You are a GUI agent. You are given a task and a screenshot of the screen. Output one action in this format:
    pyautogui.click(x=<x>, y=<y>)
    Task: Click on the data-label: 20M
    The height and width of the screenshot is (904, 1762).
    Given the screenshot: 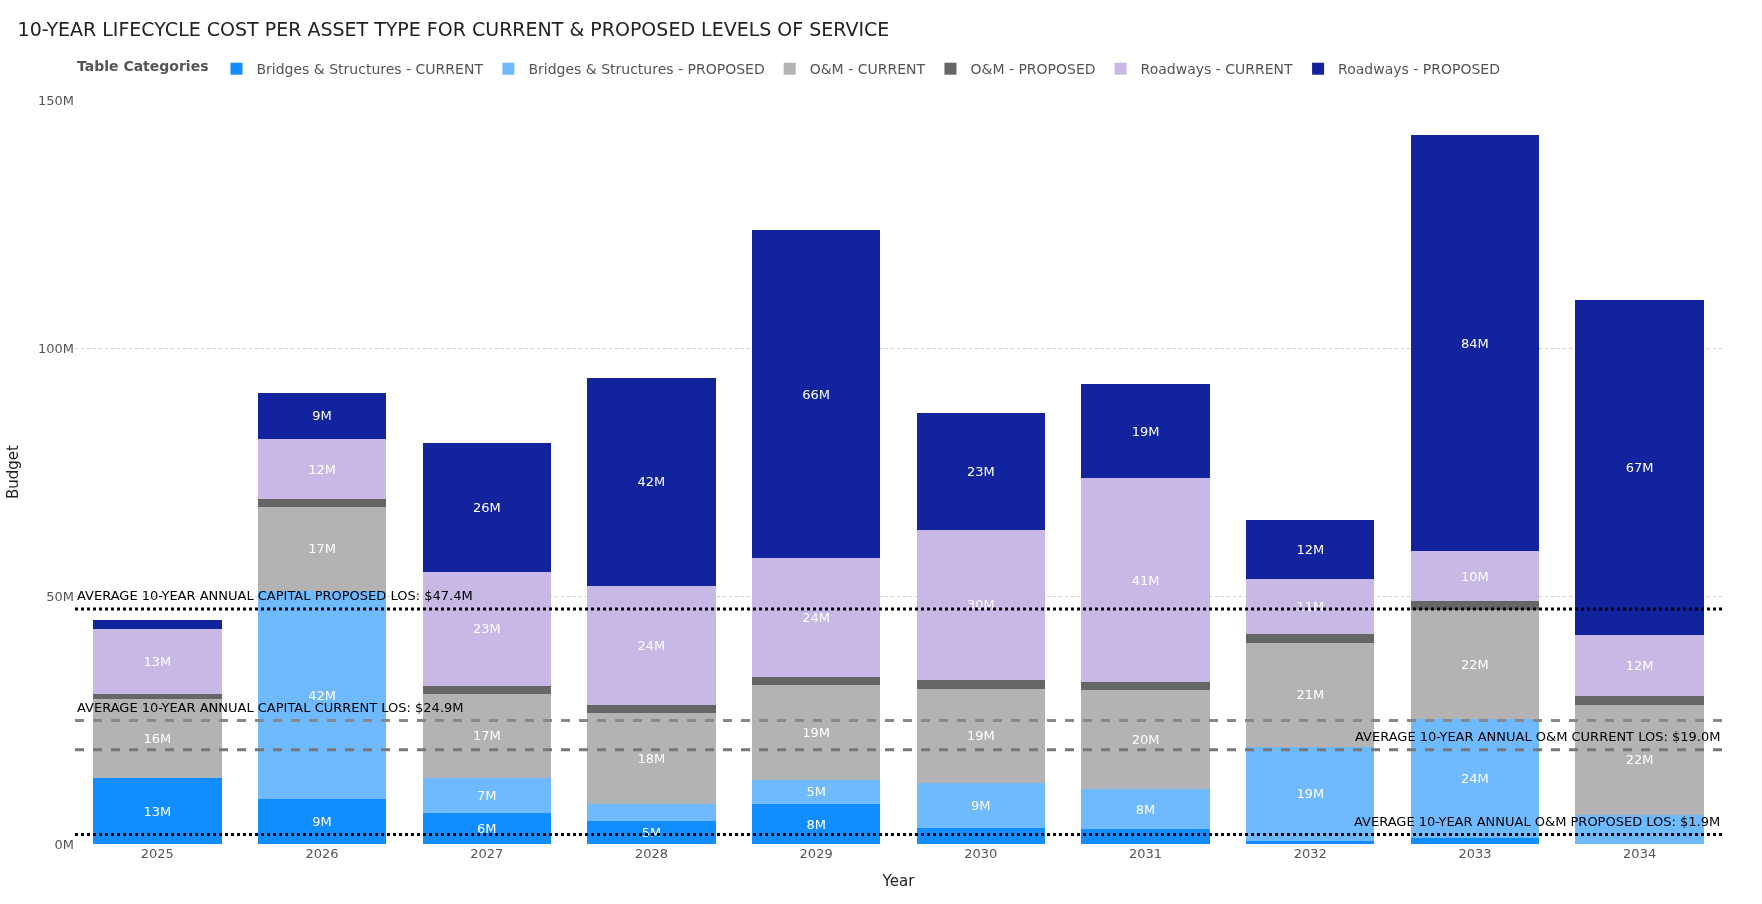 What is the action you would take?
    pyautogui.click(x=1145, y=740)
    